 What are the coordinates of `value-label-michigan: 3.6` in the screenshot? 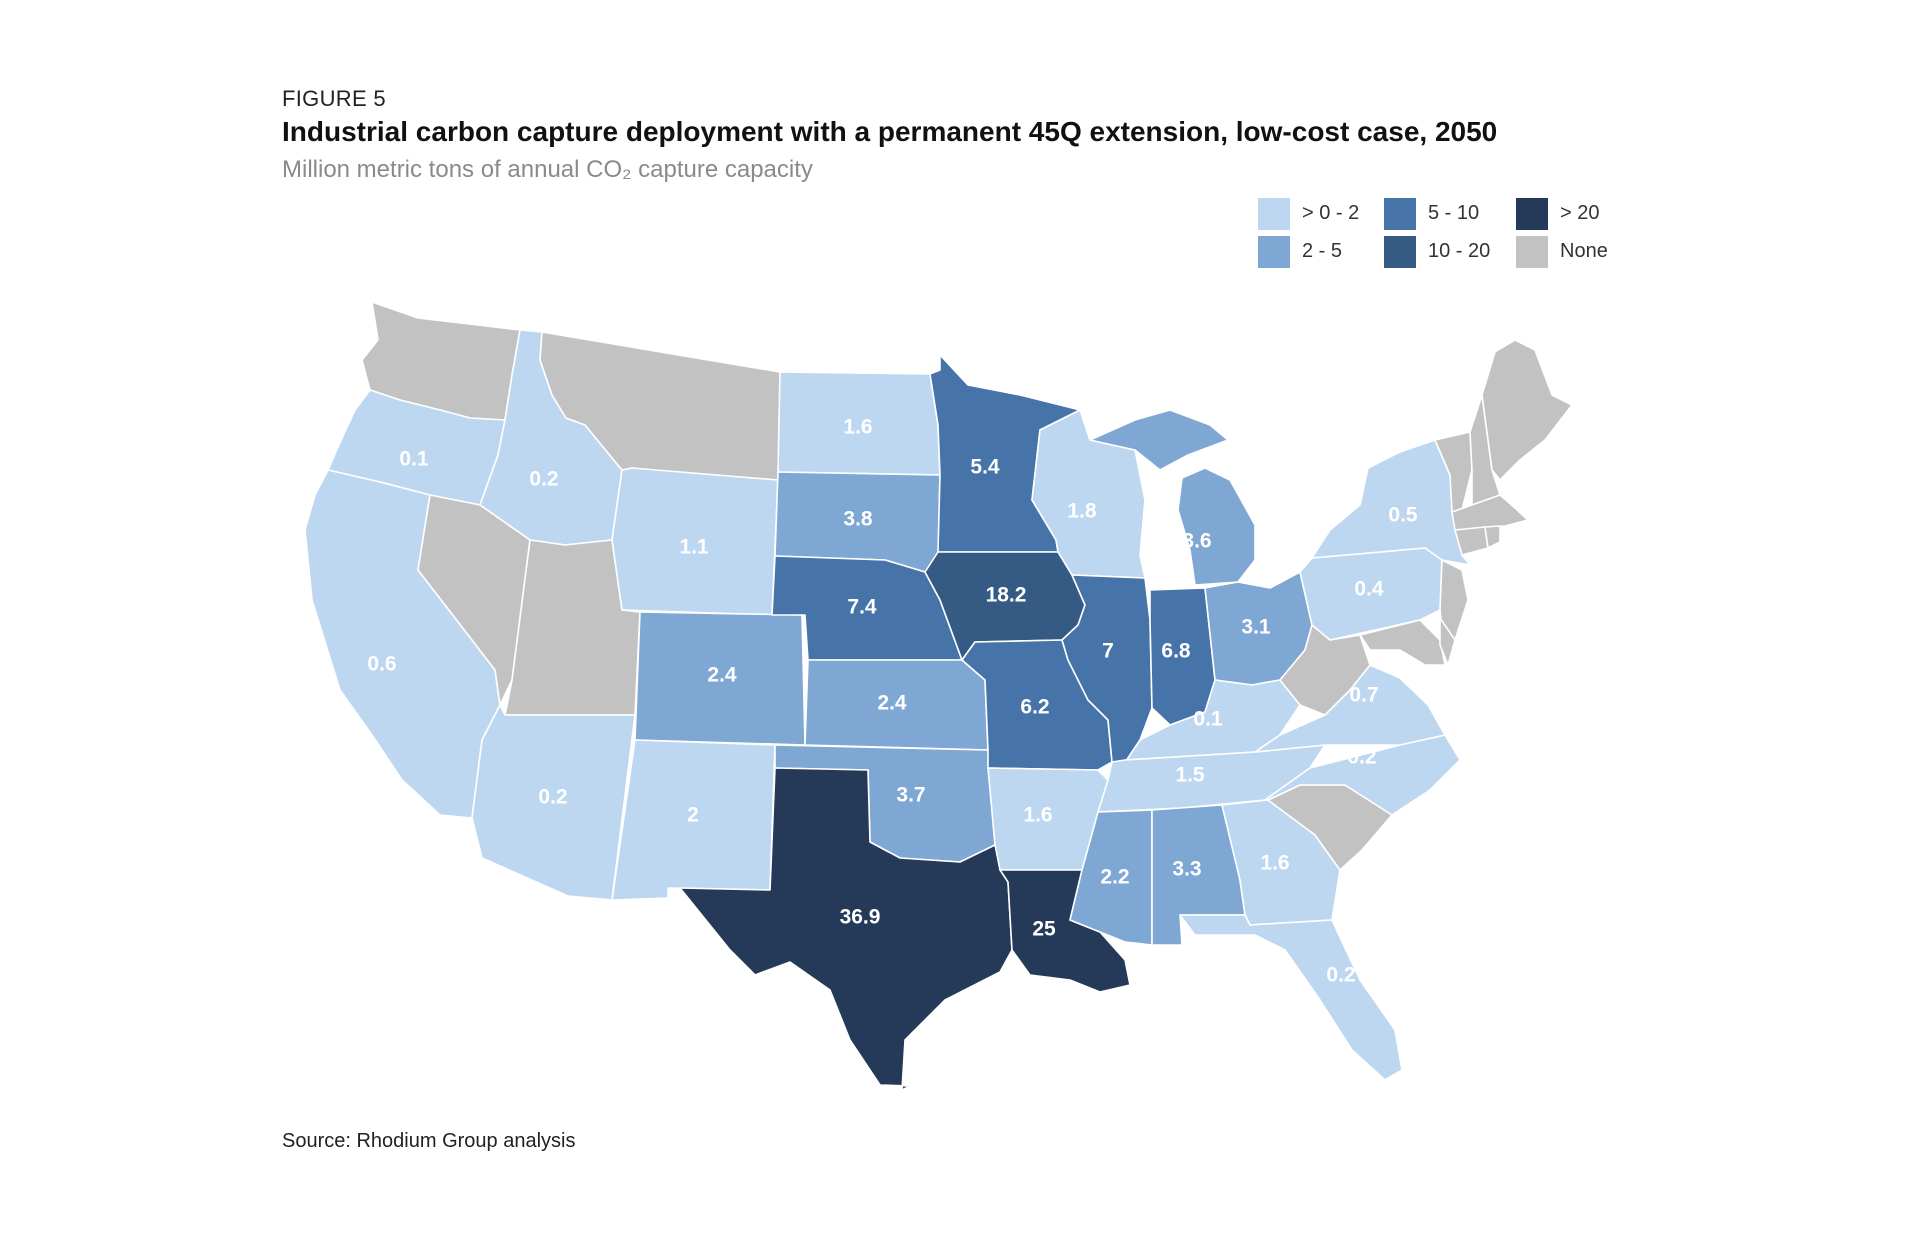 It's located at (1196, 541).